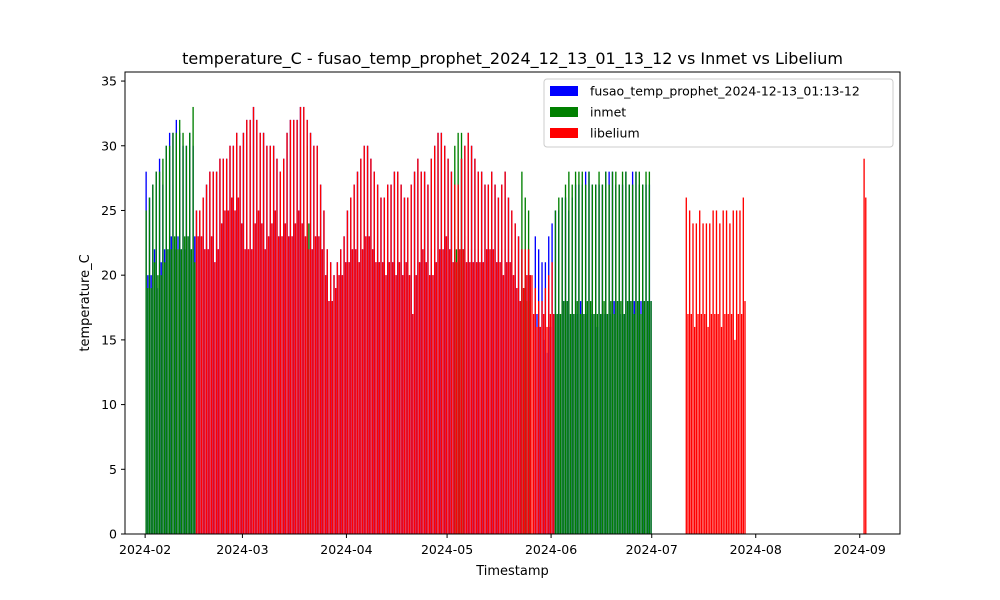 The image size is (1000, 600). Describe the element at coordinates (242, 549) in the screenshot. I see `x-tick-label: 2024-03` at that location.